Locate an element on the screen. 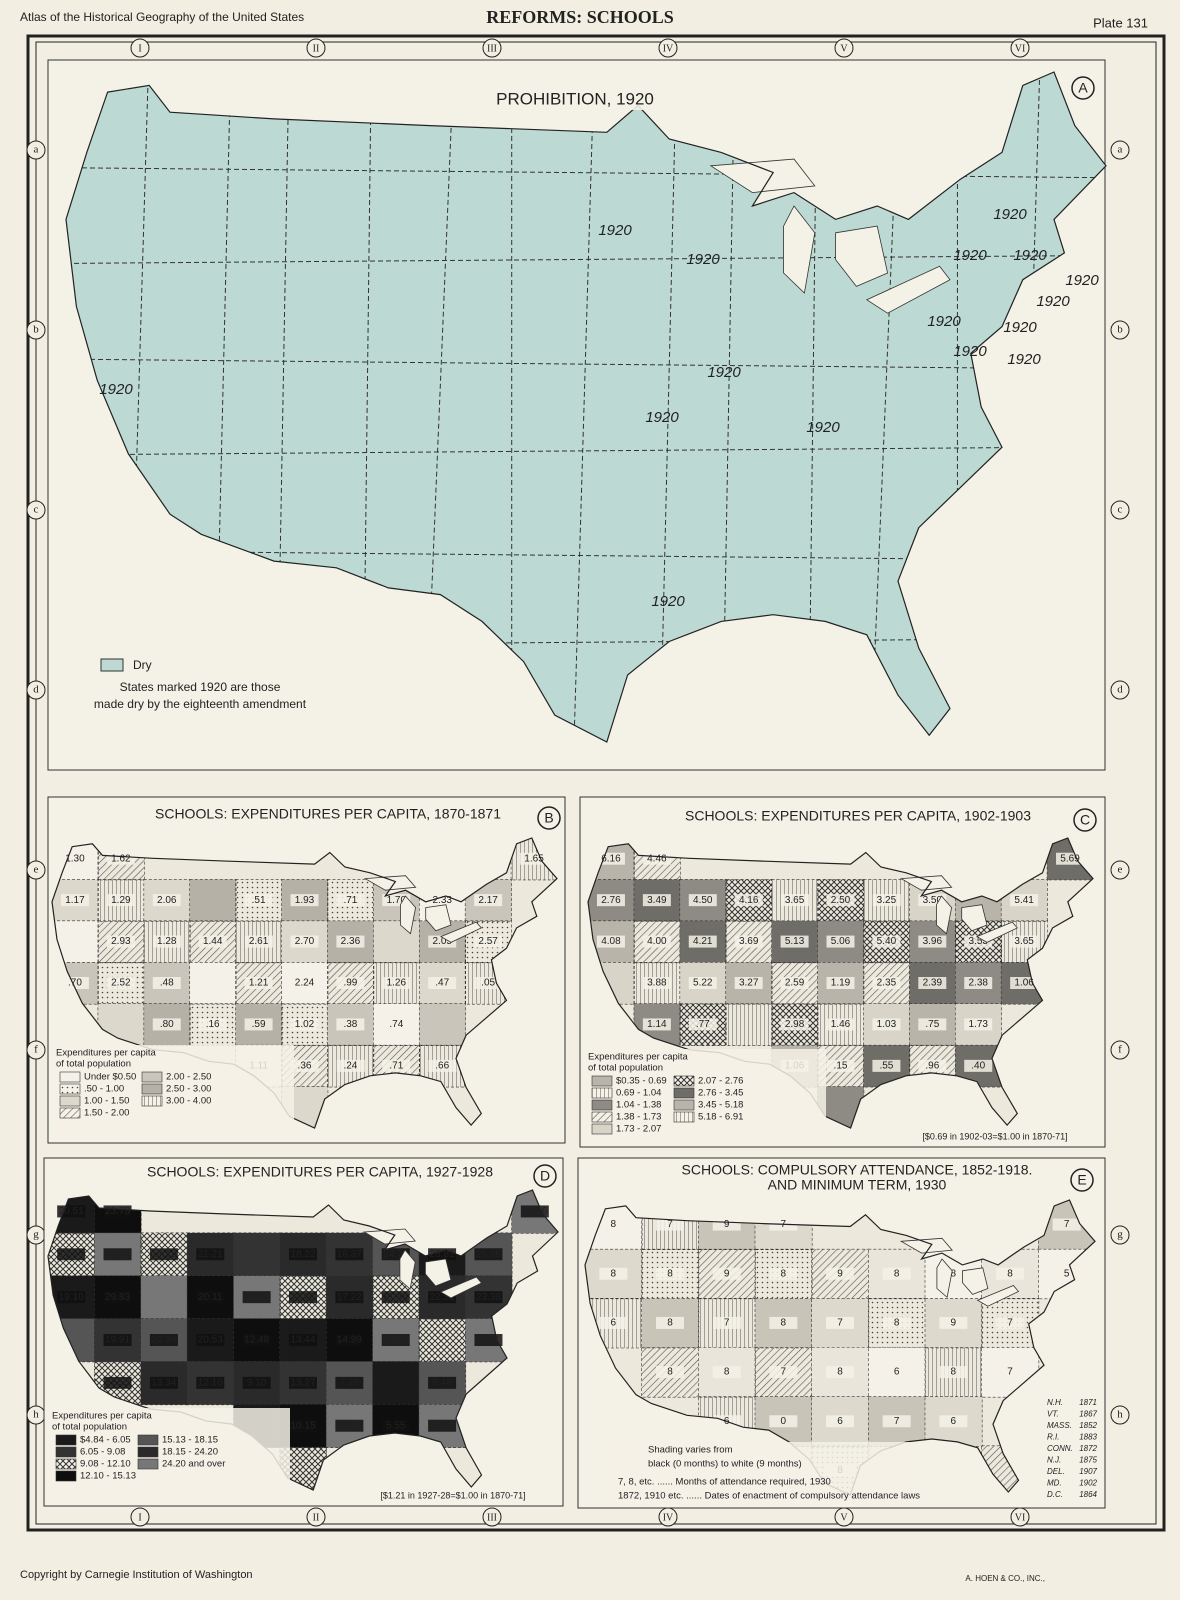 This screenshot has width=1180, height=1600. state-value: 20.53 is located at coordinates (210, 1340).